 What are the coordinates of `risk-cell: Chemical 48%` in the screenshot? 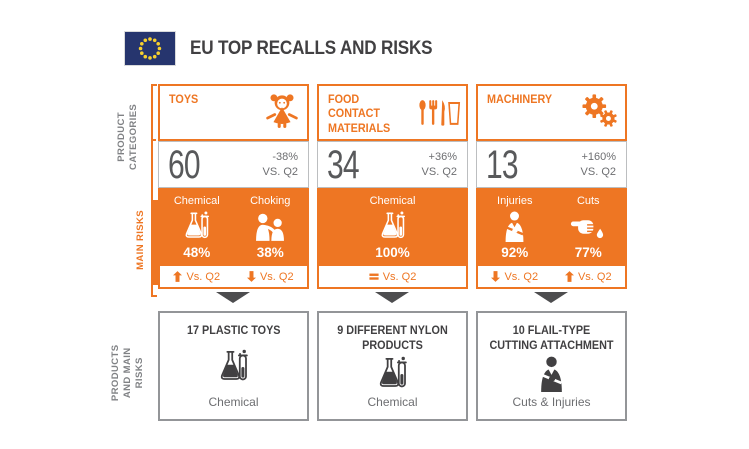 It's located at (197, 228).